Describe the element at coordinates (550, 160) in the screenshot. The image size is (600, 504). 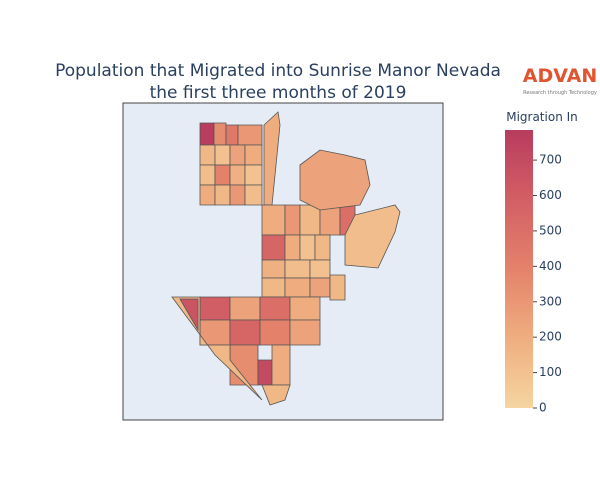
I see `colorbar-tick-label: 700` at that location.